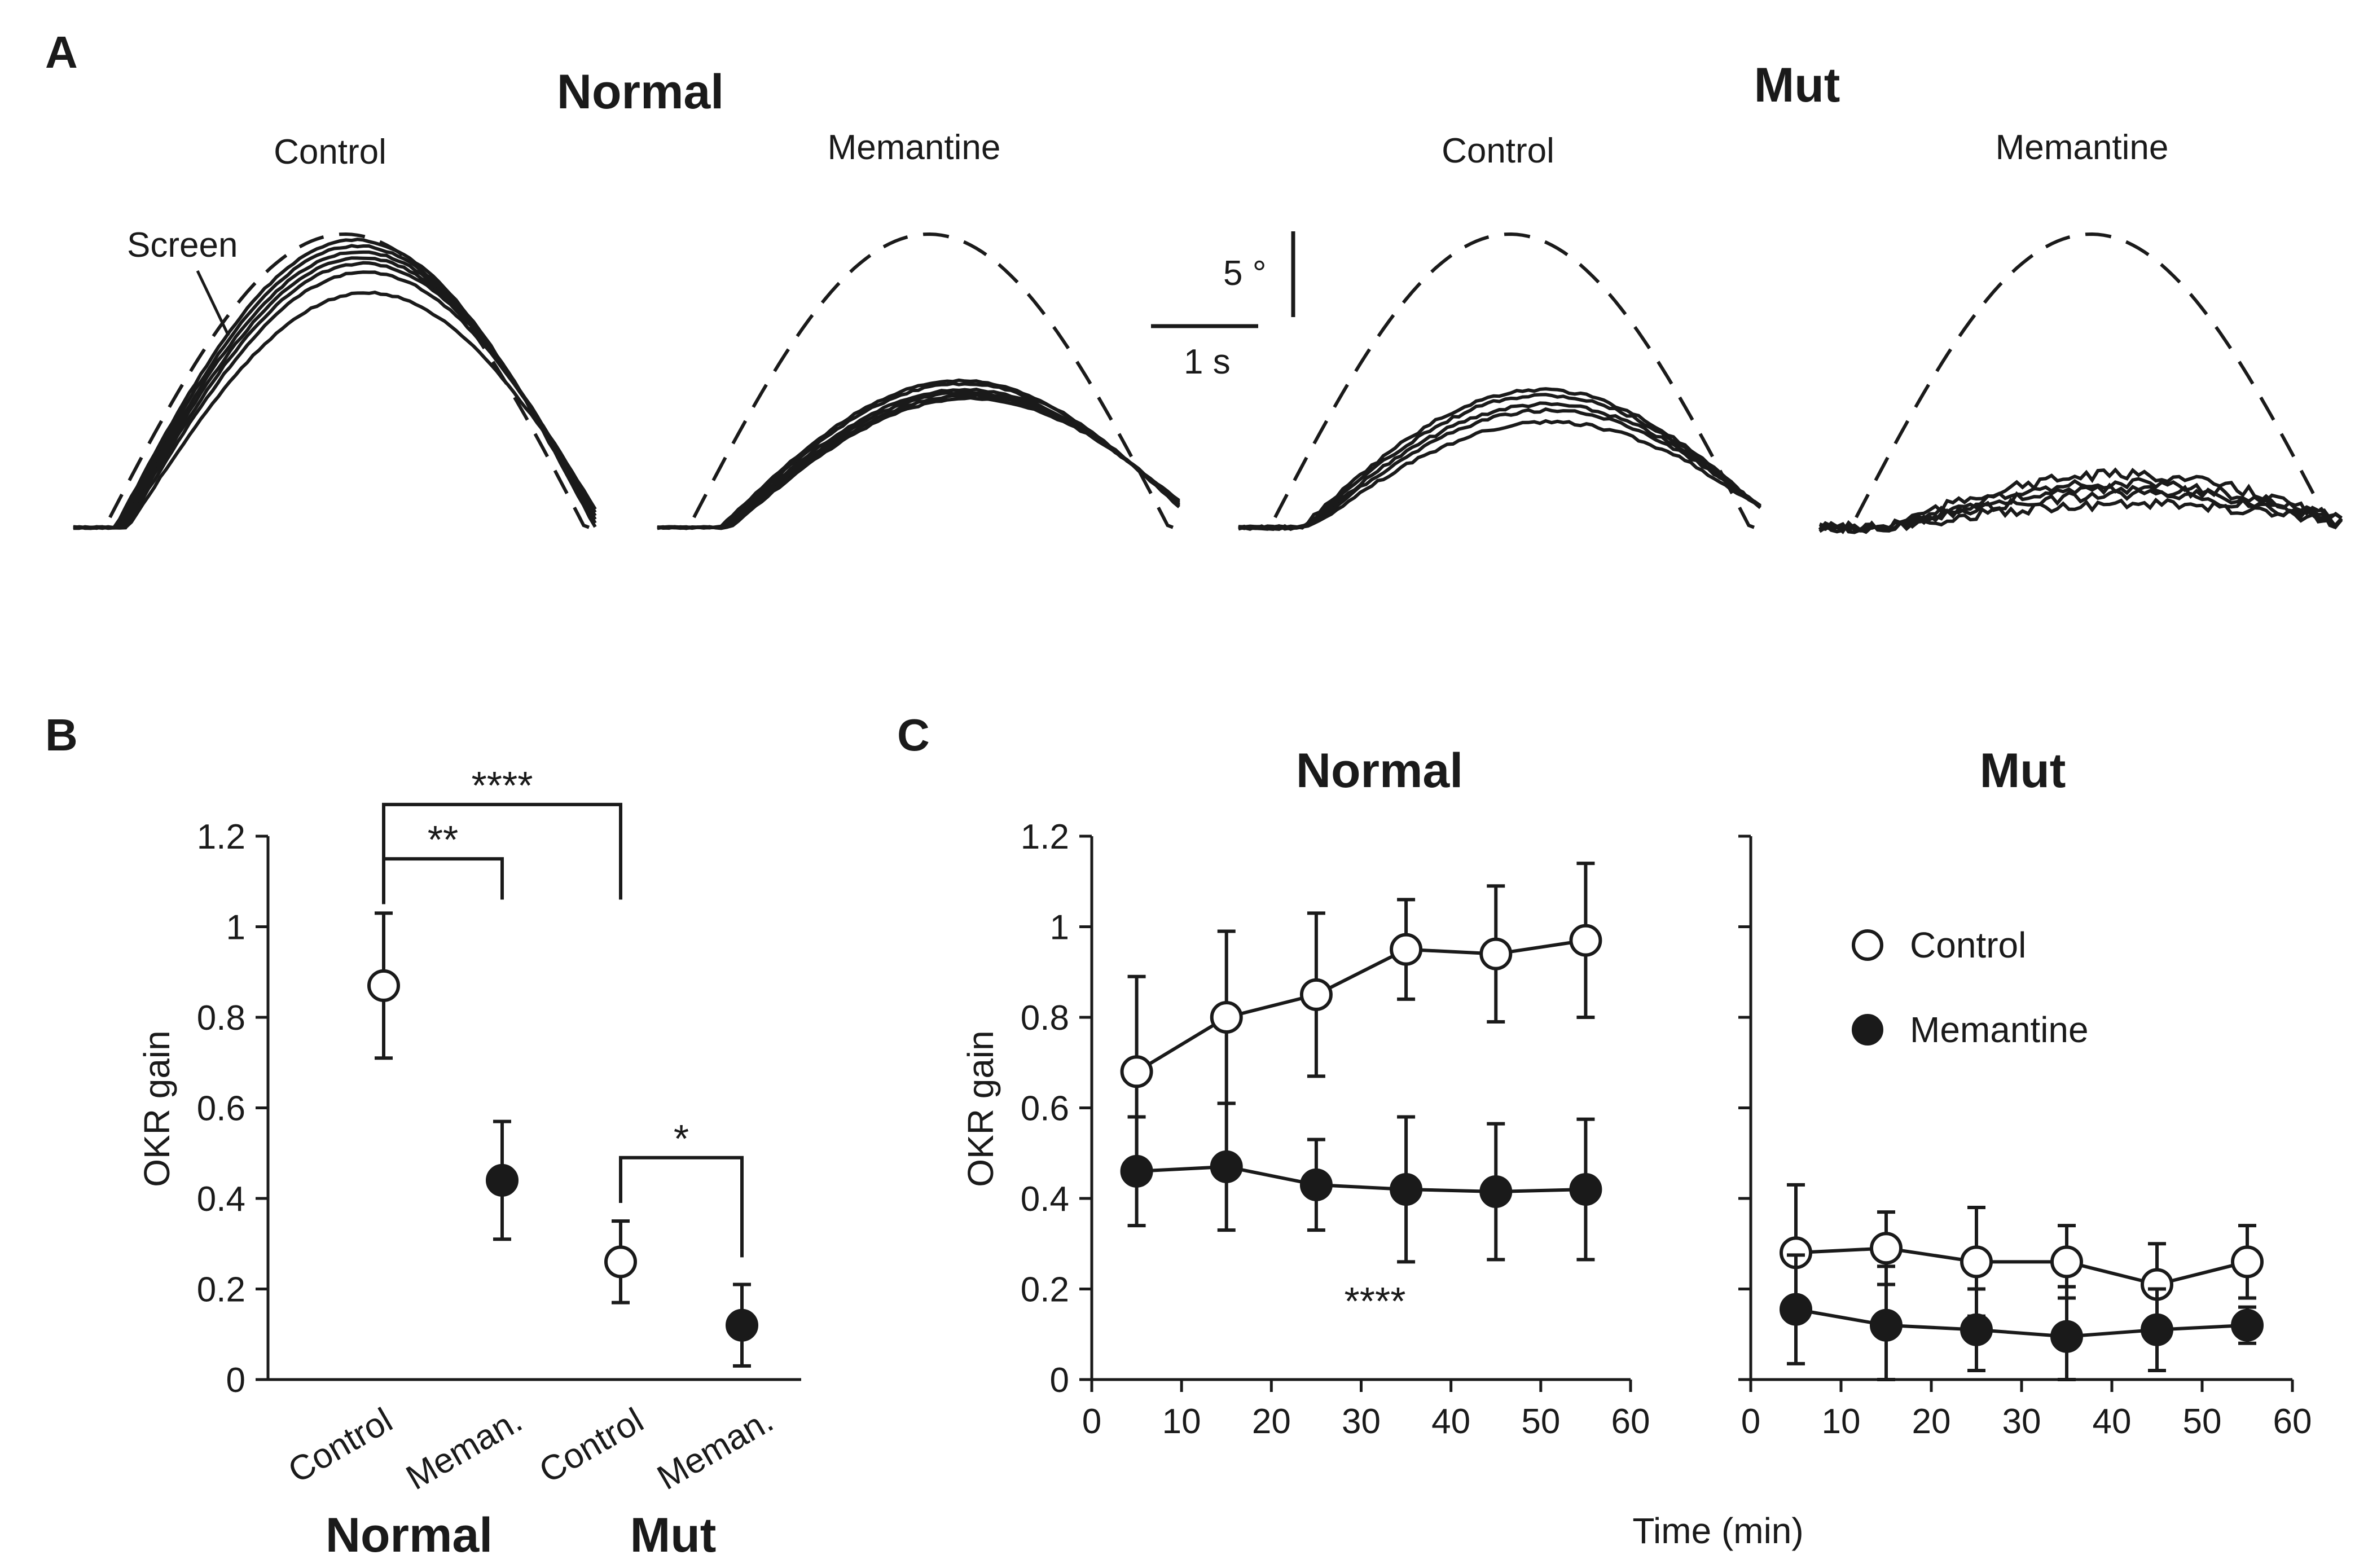 This screenshot has height=1568, width=2368. Describe the element at coordinates (1750, 1421) in the screenshot. I see `chart-c-mut-xtick-label: 0` at that location.